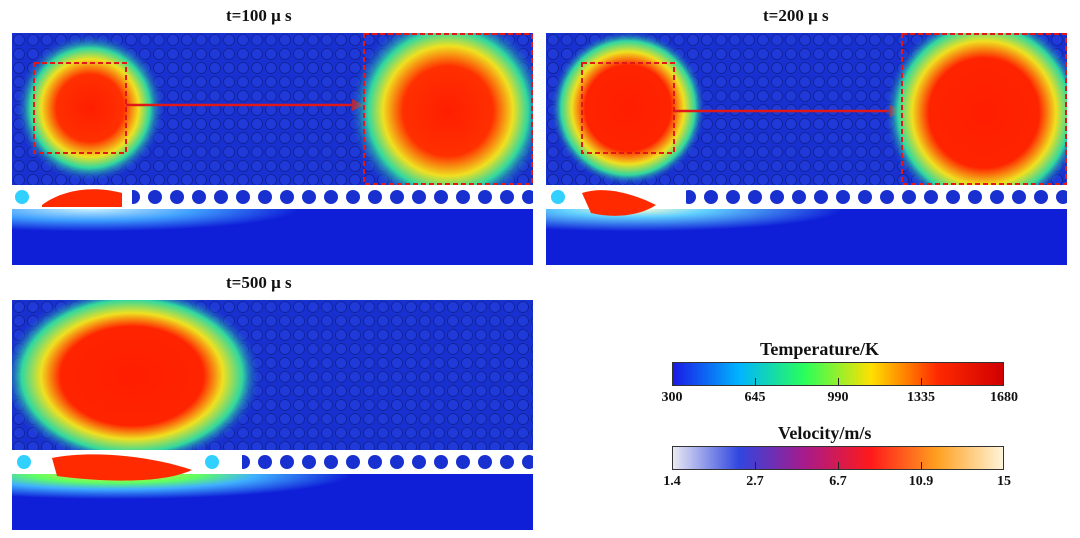 Image resolution: width=1080 pixels, height=538 pixels. Describe the element at coordinates (259, 15) in the screenshot. I see `panel-title-t100: t=100 μ s` at that location.